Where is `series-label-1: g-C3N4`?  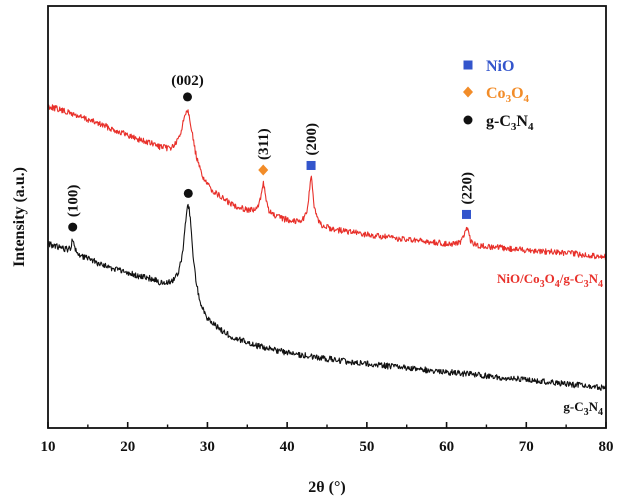
series-label-1: g-C3N4 is located at coordinates (583, 408).